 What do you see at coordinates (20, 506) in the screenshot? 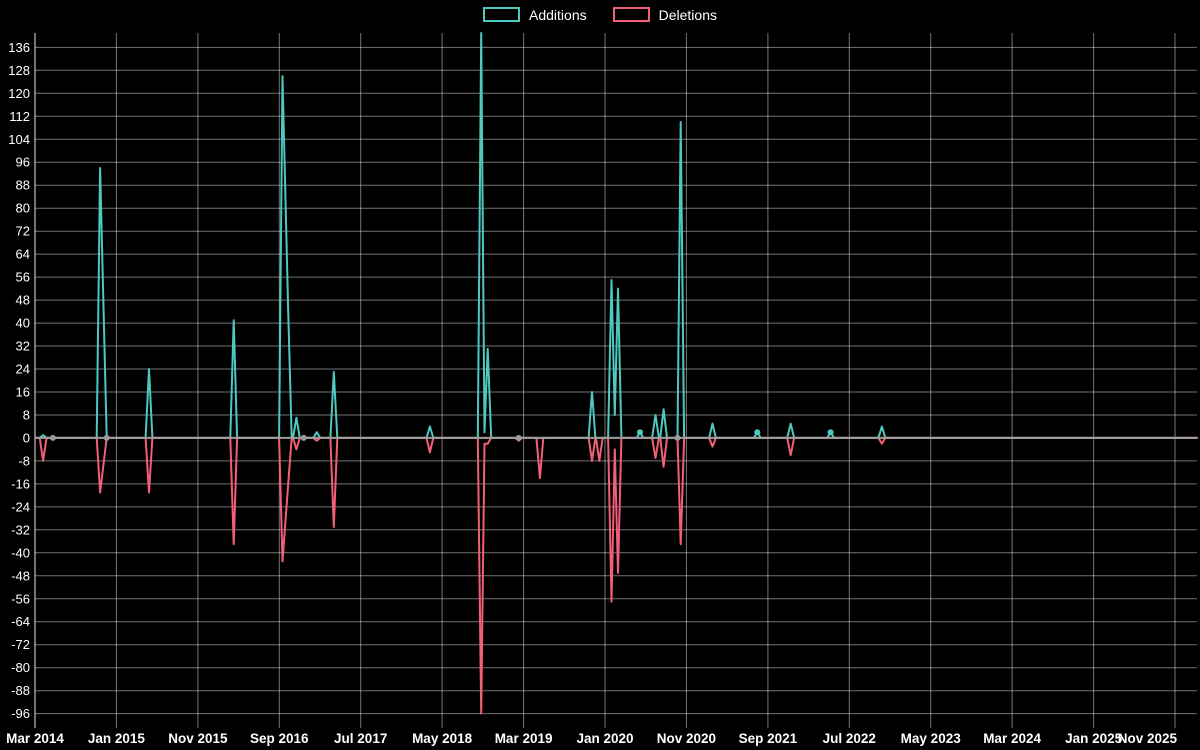
I see `svg-text: -24` at bounding box center [20, 506].